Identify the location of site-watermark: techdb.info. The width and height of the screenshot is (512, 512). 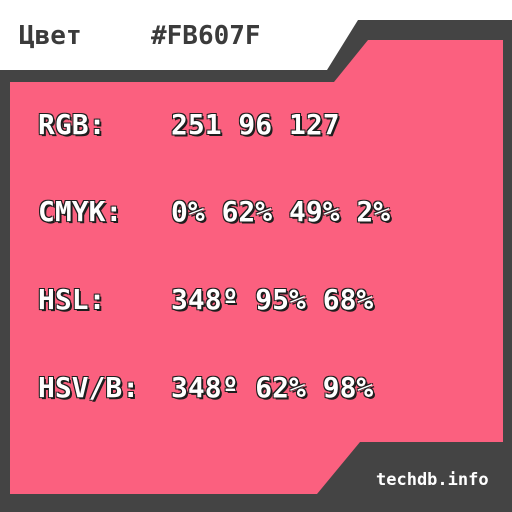
(432, 480).